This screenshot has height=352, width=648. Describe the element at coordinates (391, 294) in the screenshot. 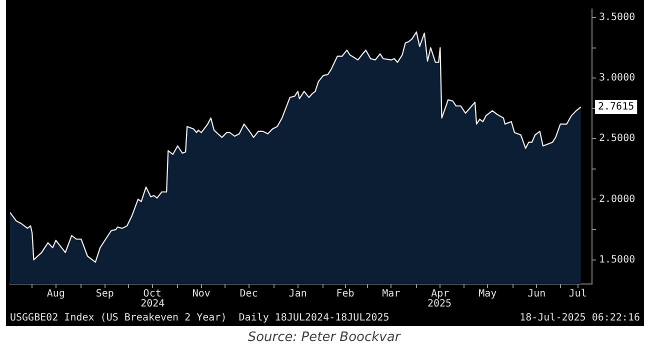

I see `x-tick-label: Mar` at that location.